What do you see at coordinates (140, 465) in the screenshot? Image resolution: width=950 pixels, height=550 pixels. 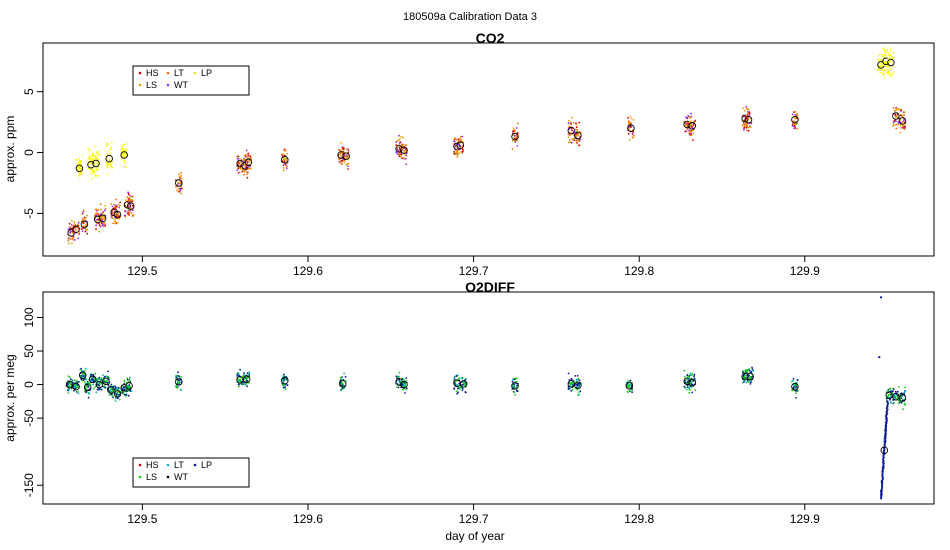 I see `legend-swatch-hs` at bounding box center [140, 465].